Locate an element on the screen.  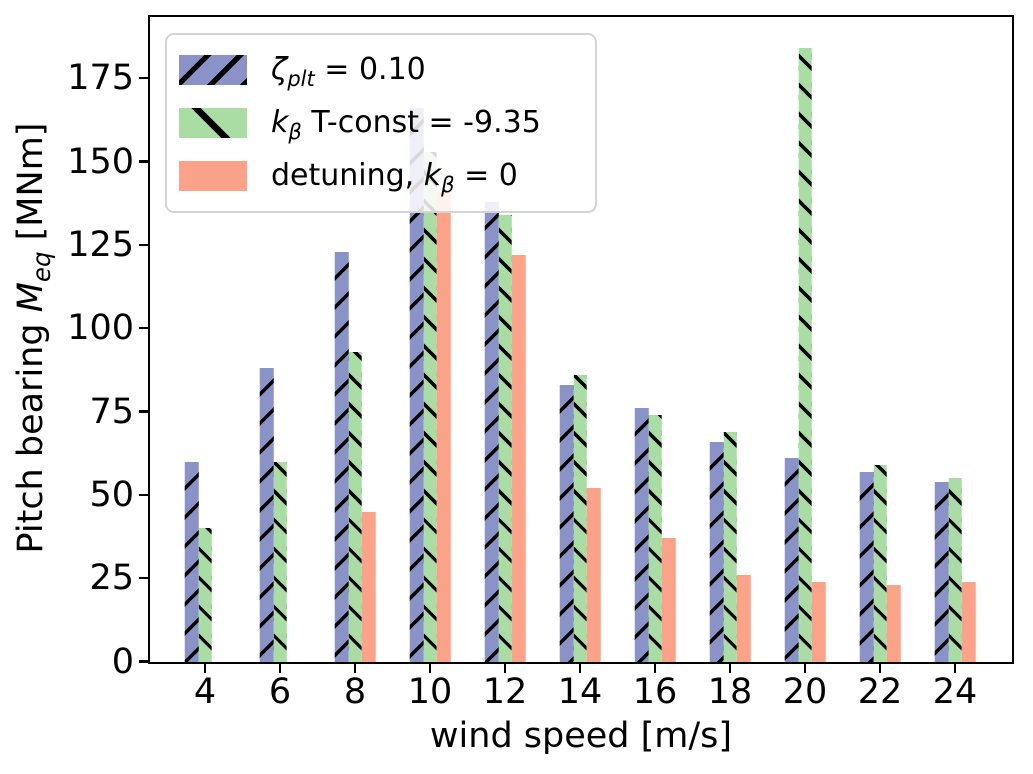
bar-series2-ws14 is located at coordinates (593, 575).